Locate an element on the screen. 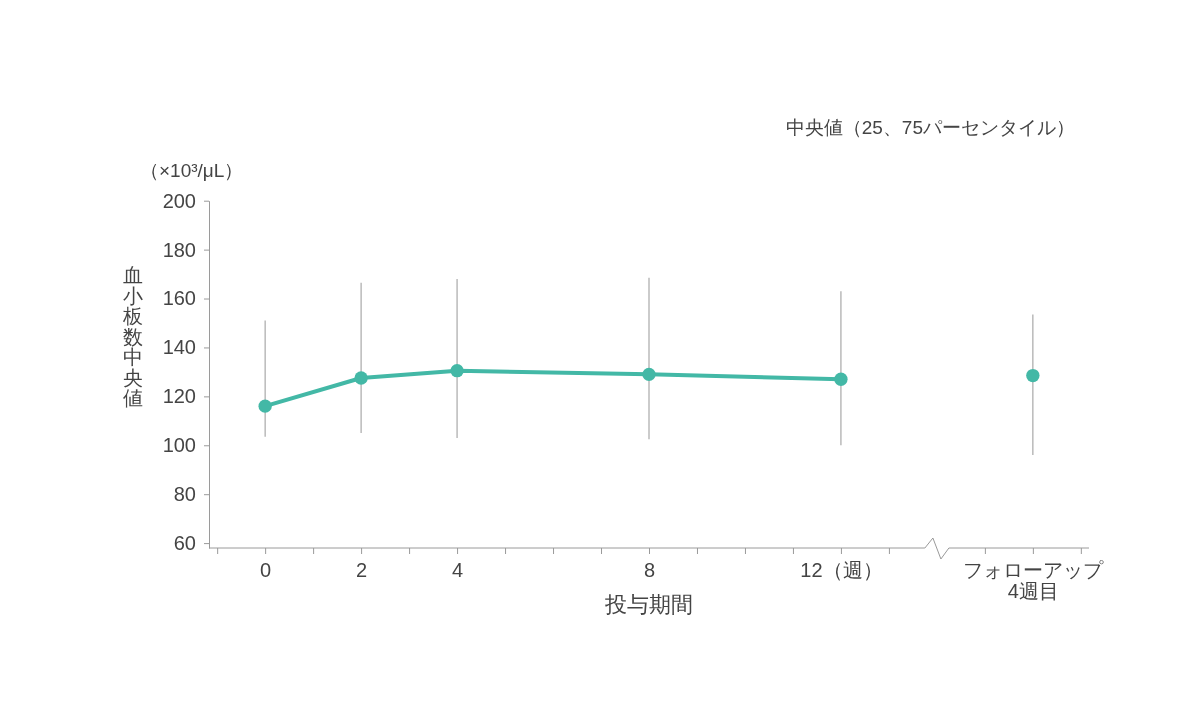  y-tick-label: 60 is located at coordinates (184, 543).